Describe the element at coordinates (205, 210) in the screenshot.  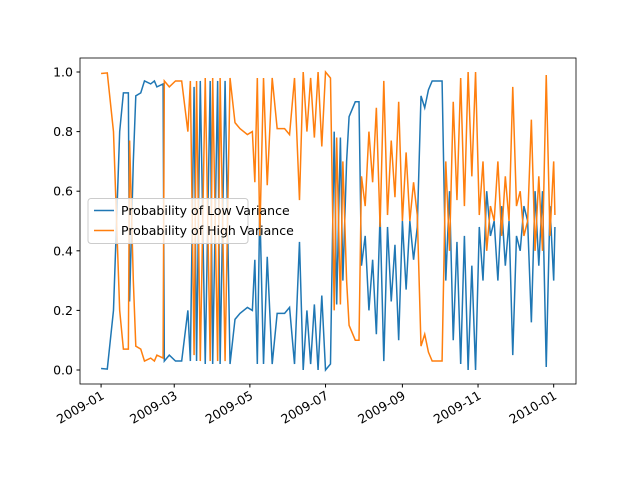
I see `legend-label: Probability of Low Variance` at that location.